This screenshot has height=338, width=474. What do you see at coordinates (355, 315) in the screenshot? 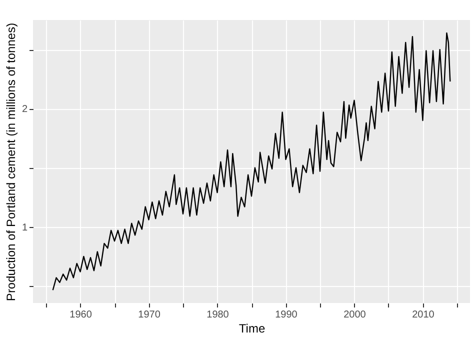
I see `x-tick-label: 2000` at bounding box center [355, 315].